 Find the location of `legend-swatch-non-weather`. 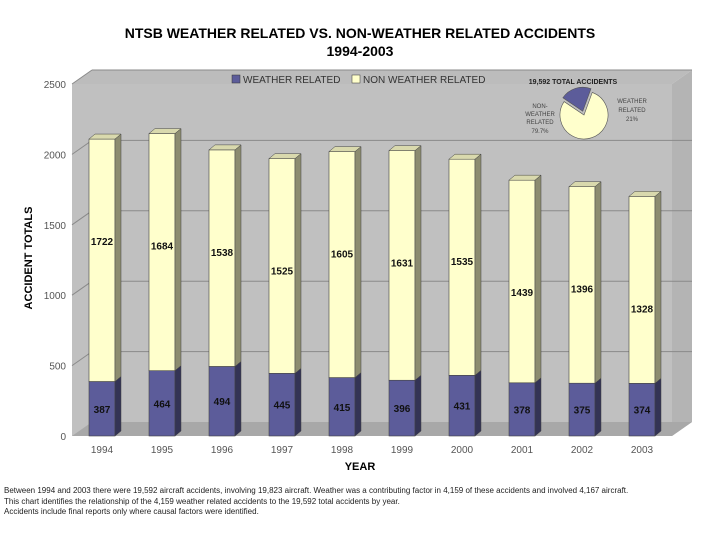

legend-swatch-non-weather is located at coordinates (356, 79).